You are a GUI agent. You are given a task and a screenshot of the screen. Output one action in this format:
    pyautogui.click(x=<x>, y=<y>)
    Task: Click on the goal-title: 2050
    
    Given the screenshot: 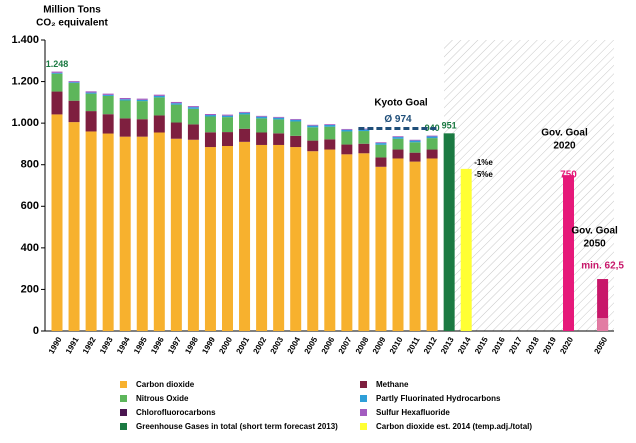 What is the action you would take?
    pyautogui.click(x=594, y=244)
    